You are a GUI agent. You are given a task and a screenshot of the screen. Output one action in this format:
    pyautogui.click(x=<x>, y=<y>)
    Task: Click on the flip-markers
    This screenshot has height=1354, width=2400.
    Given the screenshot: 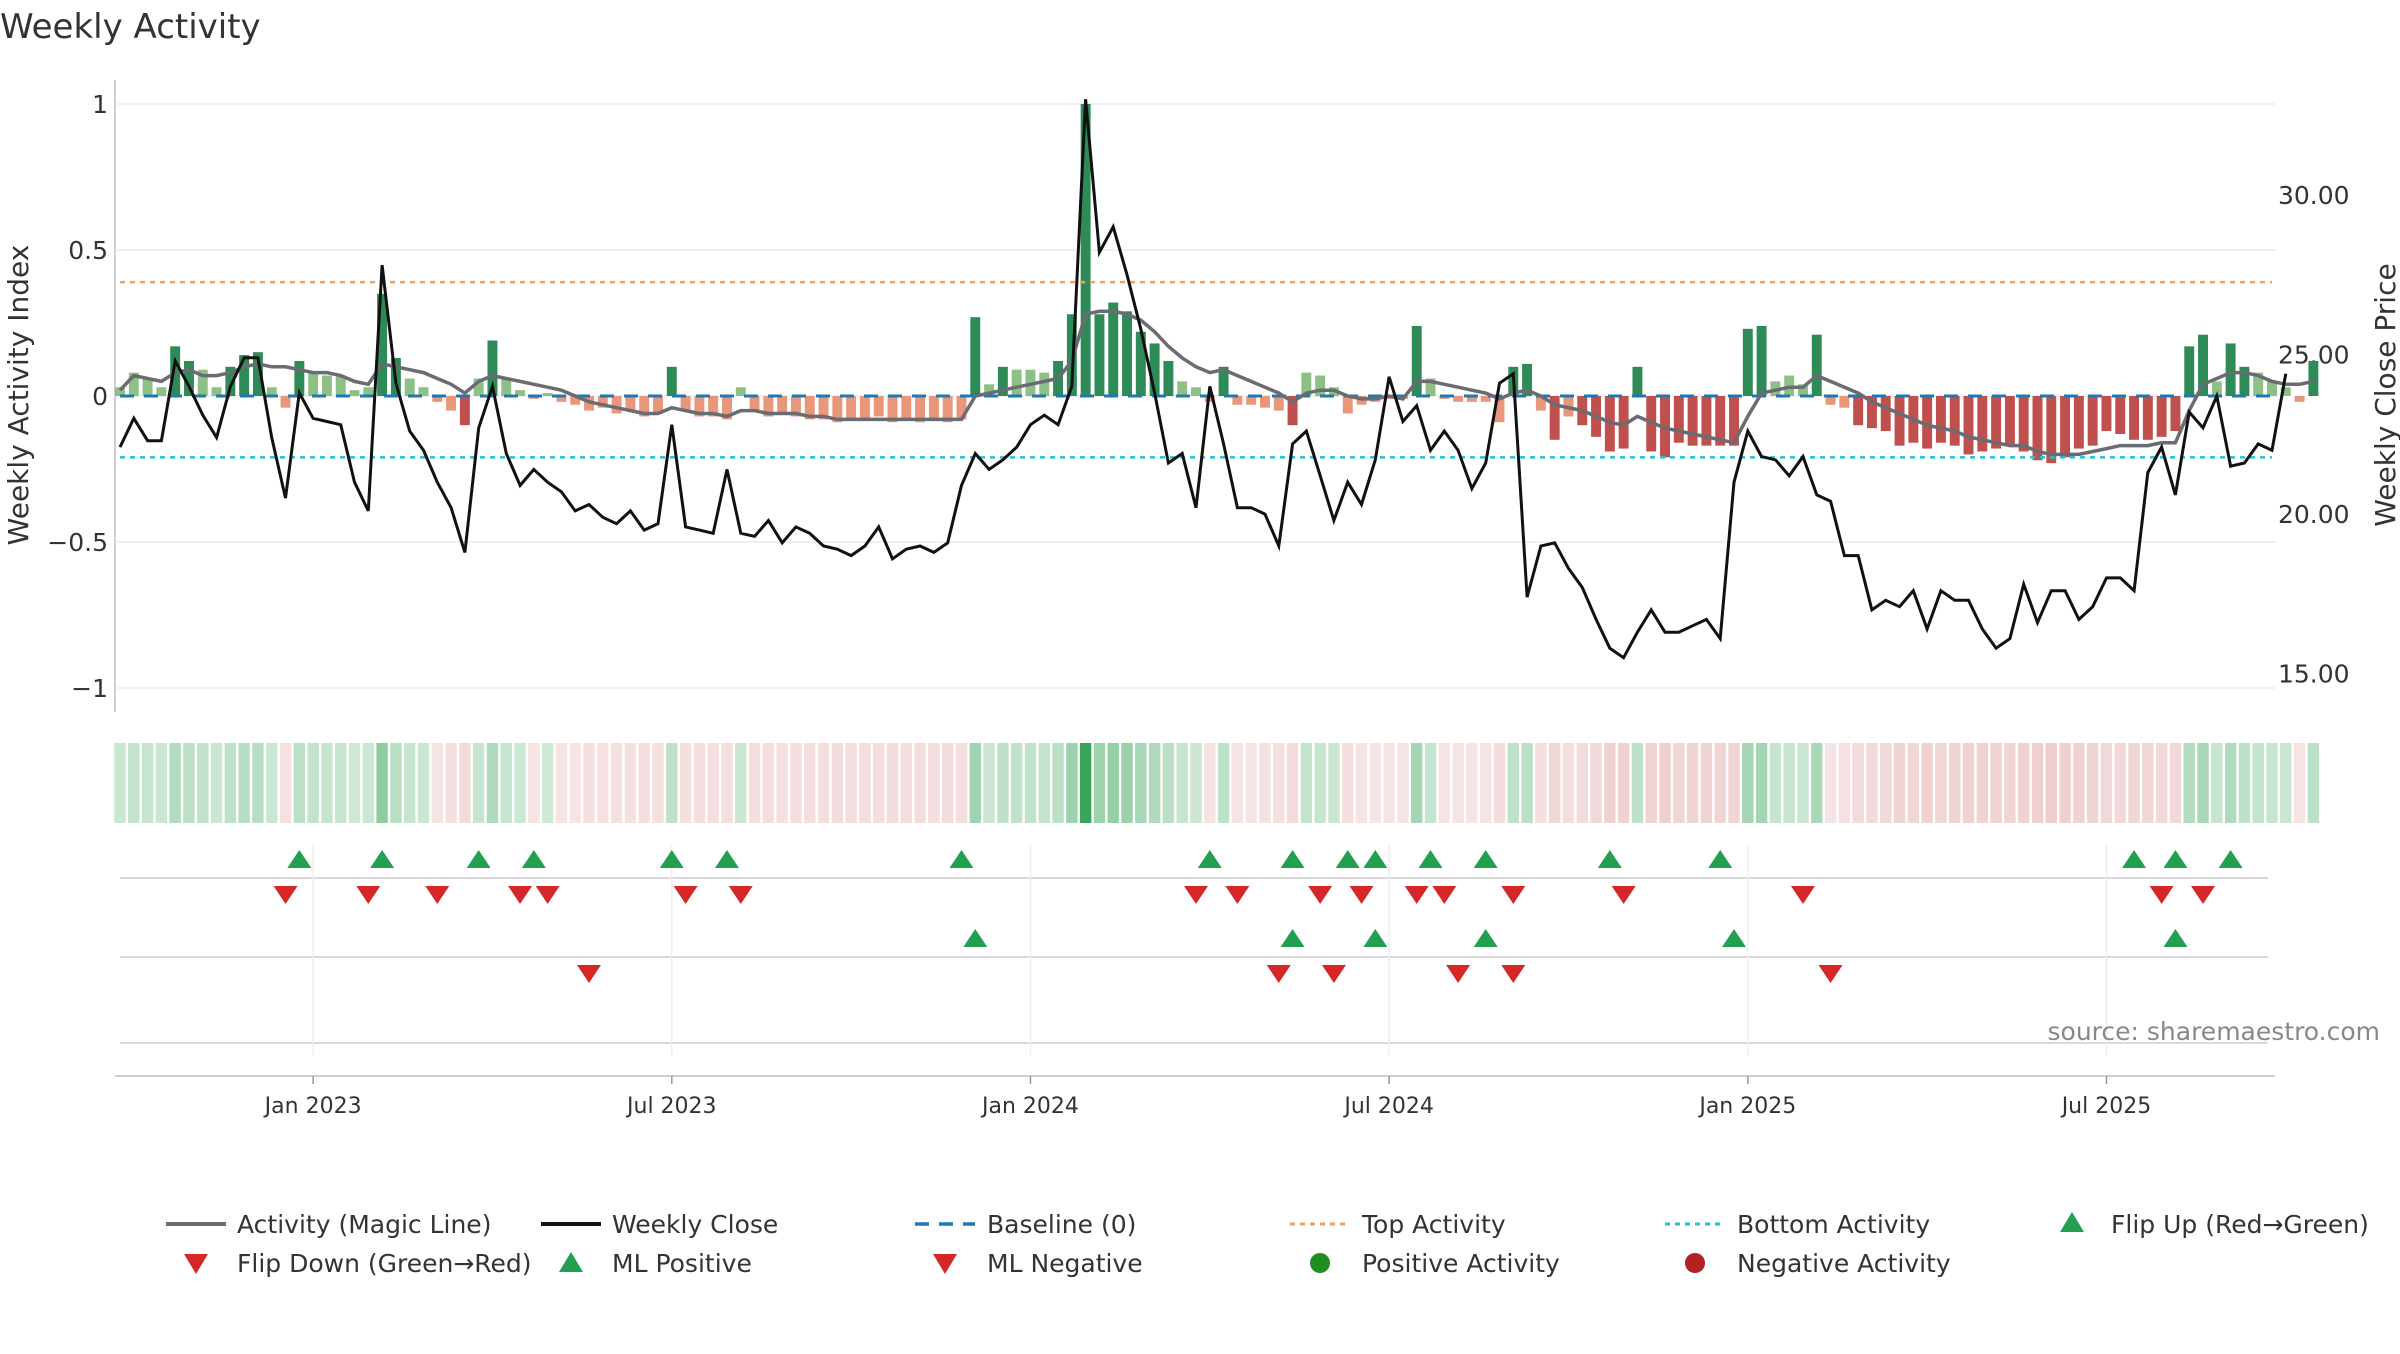 What is the action you would take?
    pyautogui.click(x=1258, y=916)
    